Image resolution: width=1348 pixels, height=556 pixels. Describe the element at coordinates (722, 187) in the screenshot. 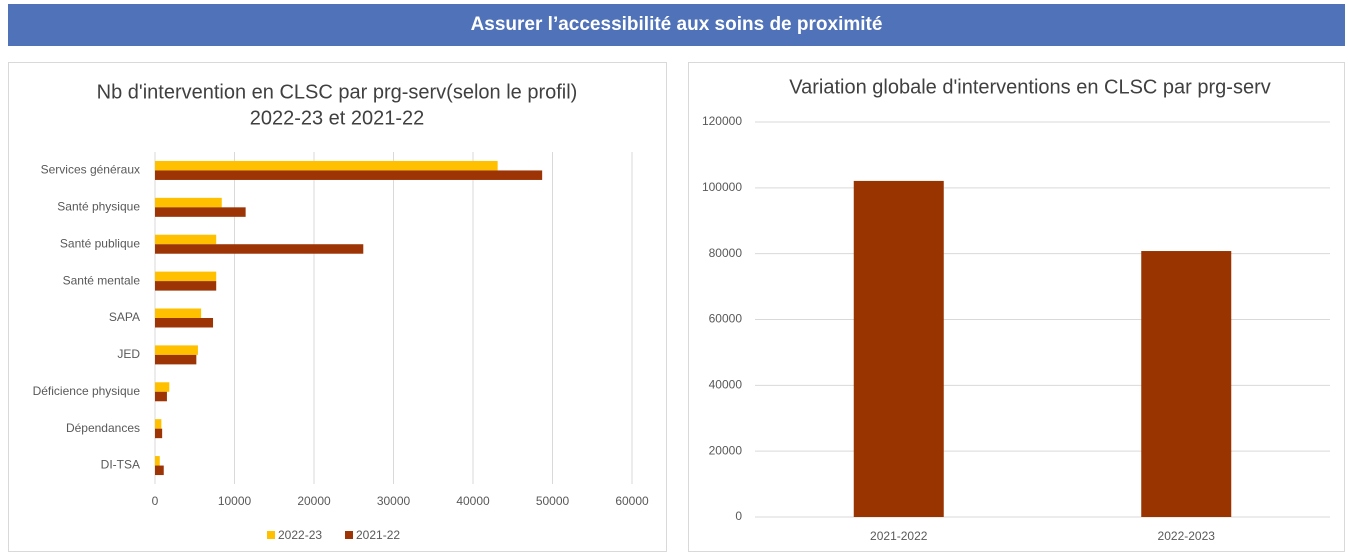

I see `y-tick-label: 100000` at that location.